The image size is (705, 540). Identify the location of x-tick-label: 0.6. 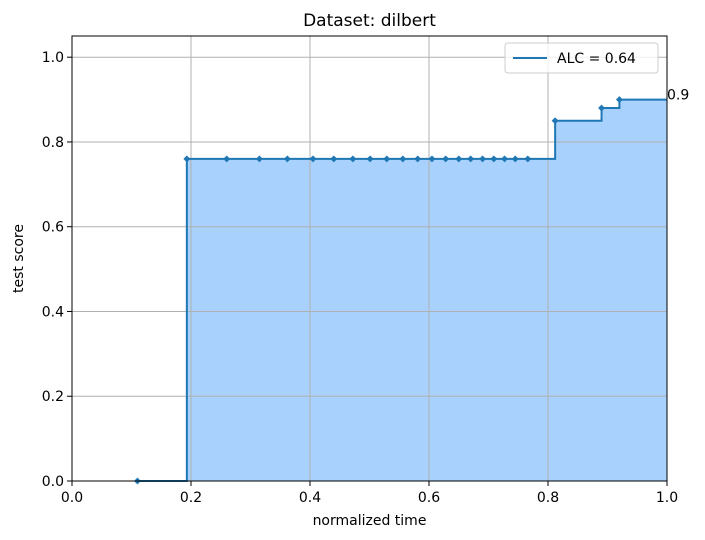
(429, 498).